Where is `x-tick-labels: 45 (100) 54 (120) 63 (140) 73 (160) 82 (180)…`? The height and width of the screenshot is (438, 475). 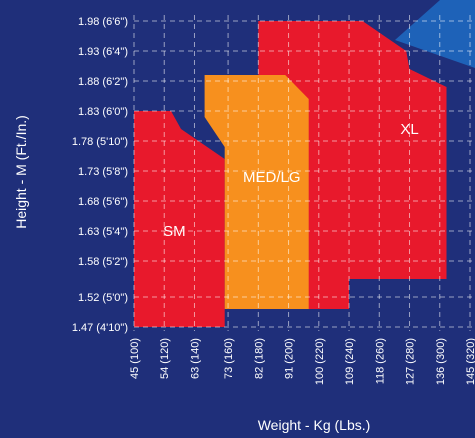
x-tick-labels: 45 (100) 54 (120) 63 (140) 73 (160) 82 (180)… is located at coordinates (302, 361).